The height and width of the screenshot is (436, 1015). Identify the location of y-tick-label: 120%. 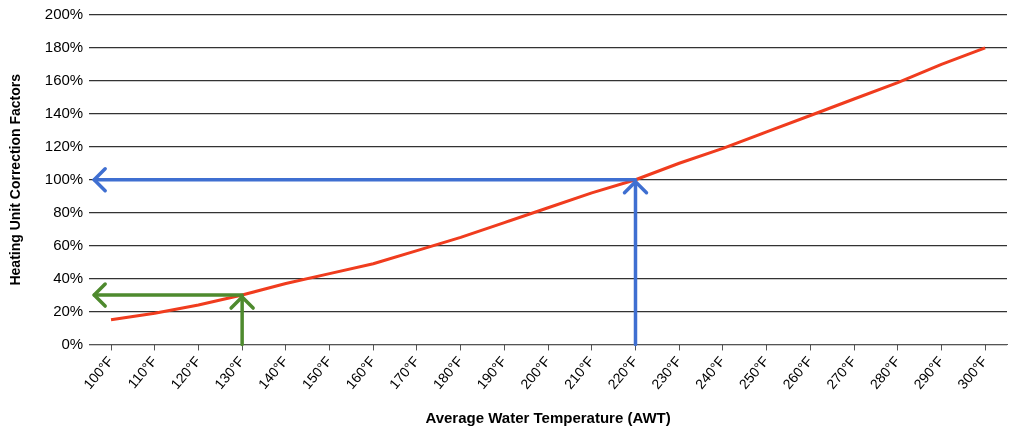
(64, 145).